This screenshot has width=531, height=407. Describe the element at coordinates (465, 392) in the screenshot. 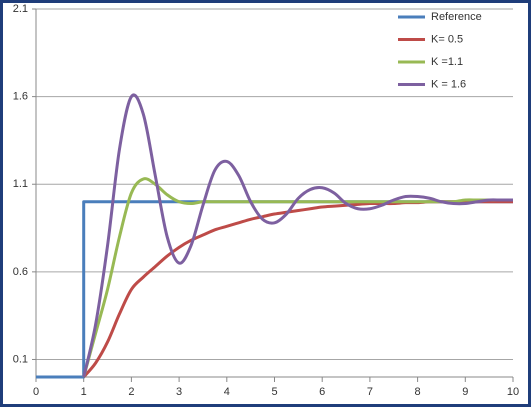

I see `x-tick-label: 9` at that location.